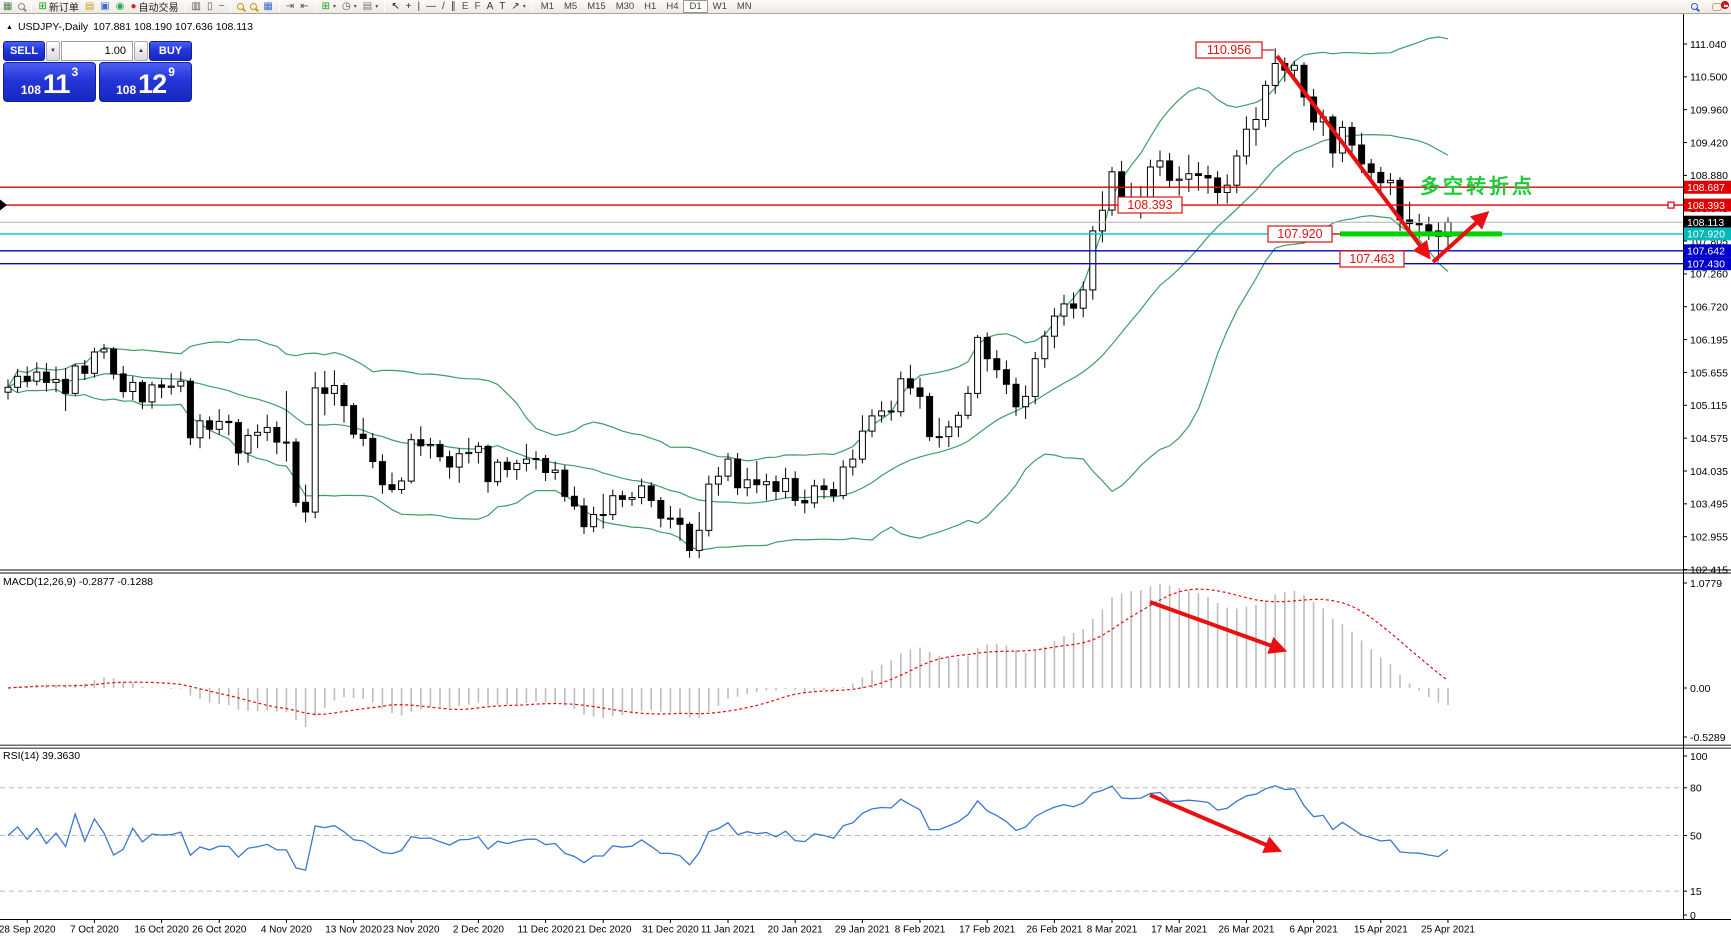  What do you see at coordinates (171, 72) in the screenshot?
I see `buy-price-point: 9` at bounding box center [171, 72].